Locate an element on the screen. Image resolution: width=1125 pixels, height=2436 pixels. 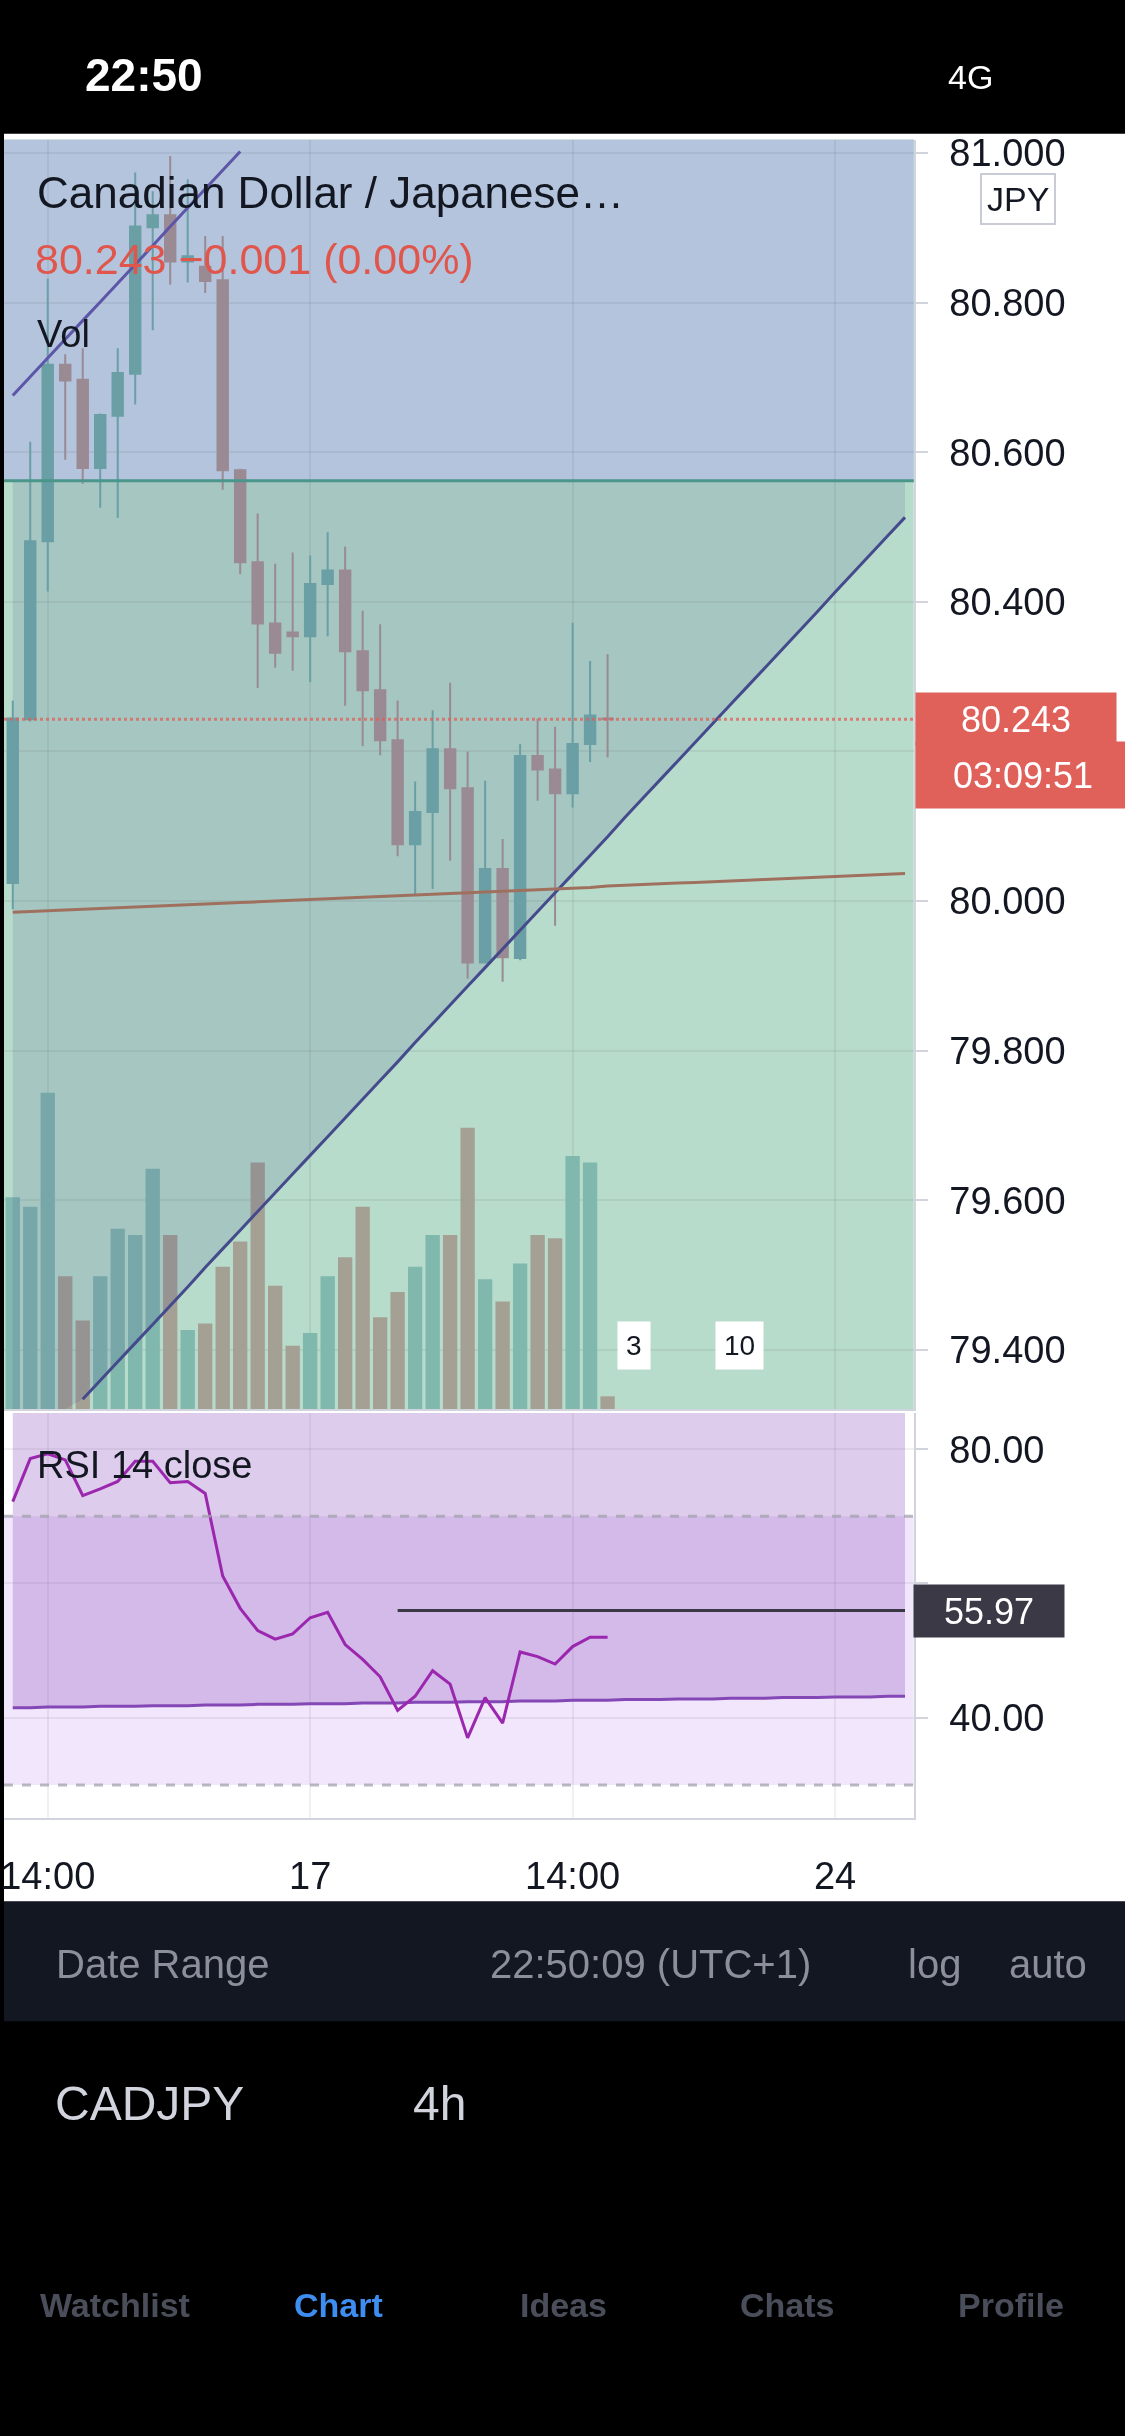
text: Profile is located at coordinates (1011, 2305).